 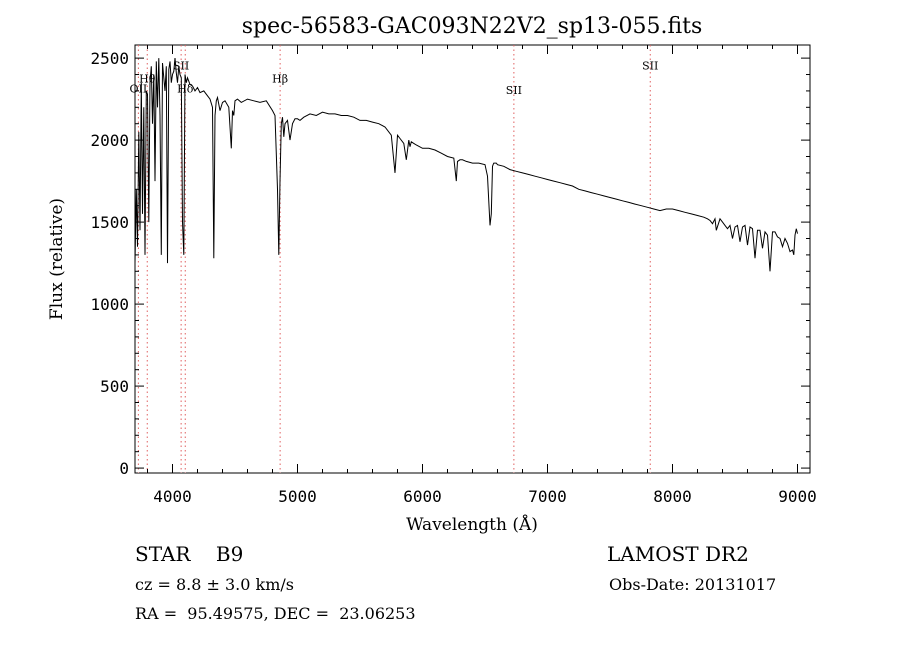 I want to click on velocity-text: cz = 8.8 ± 3.0 km/s, so click(x=214, y=584).